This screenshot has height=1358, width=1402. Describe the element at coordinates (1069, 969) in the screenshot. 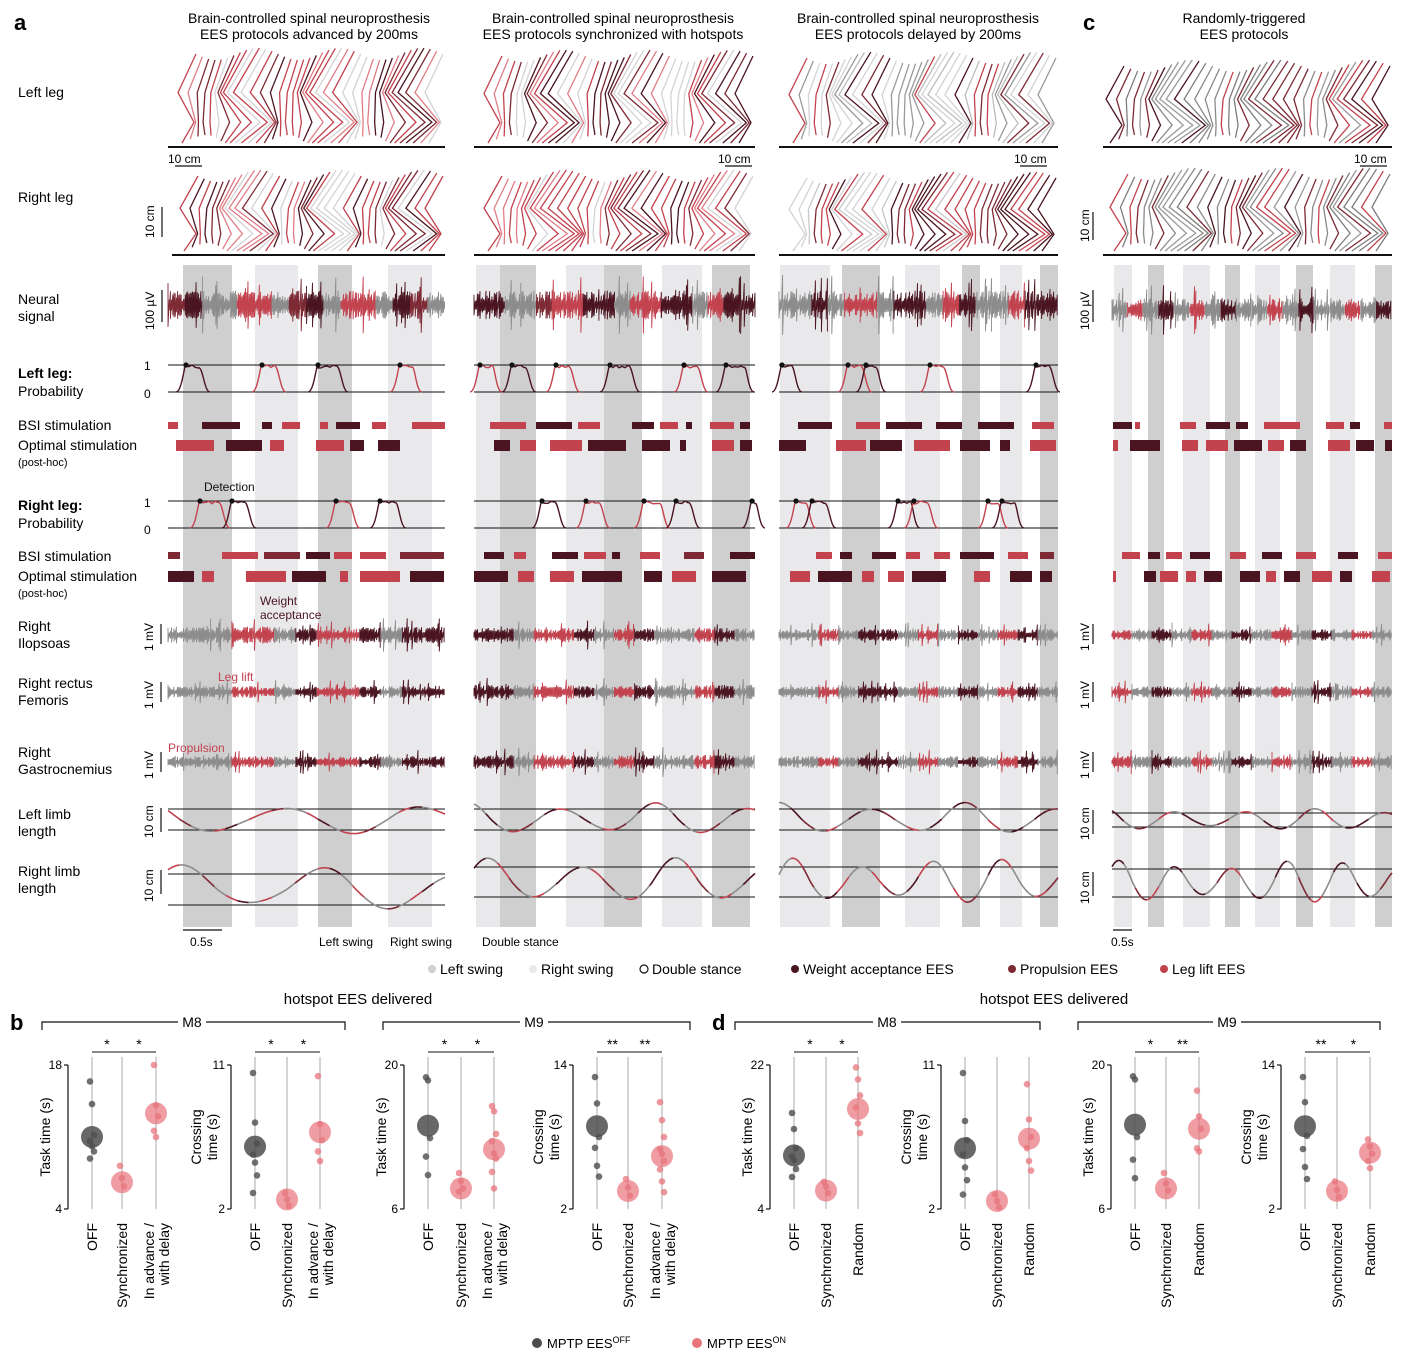

I see `legend-top-label-5: Propulsion EES` at that location.